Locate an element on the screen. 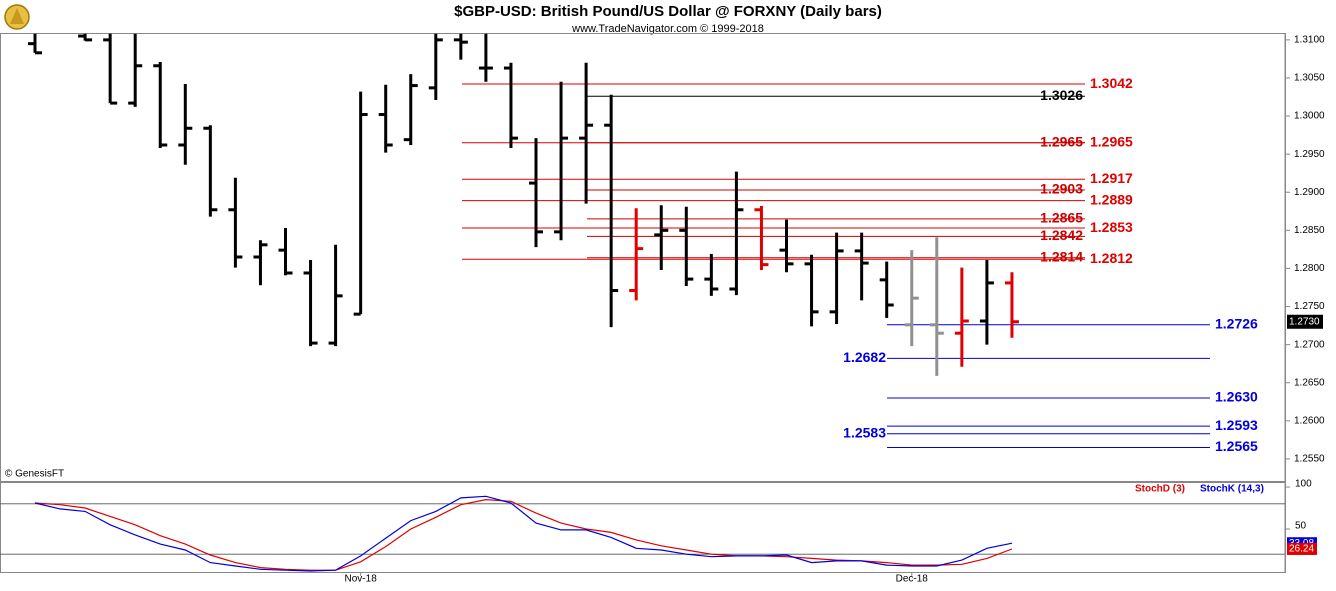  y-tick-label: 1.2700 is located at coordinates (1309, 344).